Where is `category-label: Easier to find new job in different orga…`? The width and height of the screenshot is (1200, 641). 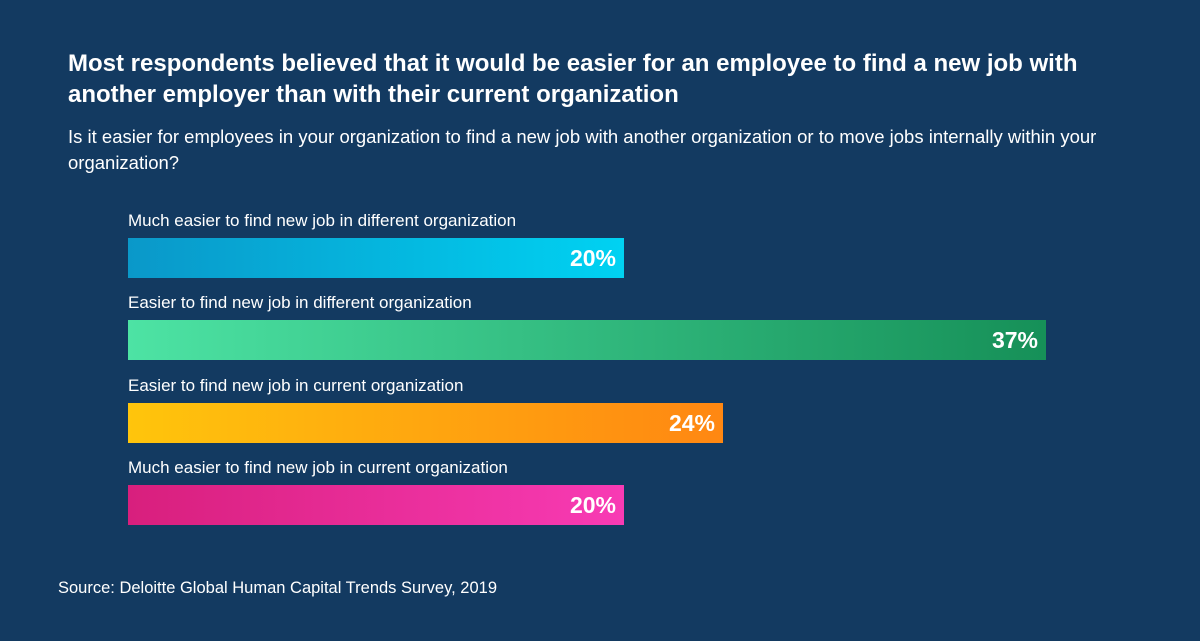 category-label: Easier to find new job in different orga… is located at coordinates (300, 302).